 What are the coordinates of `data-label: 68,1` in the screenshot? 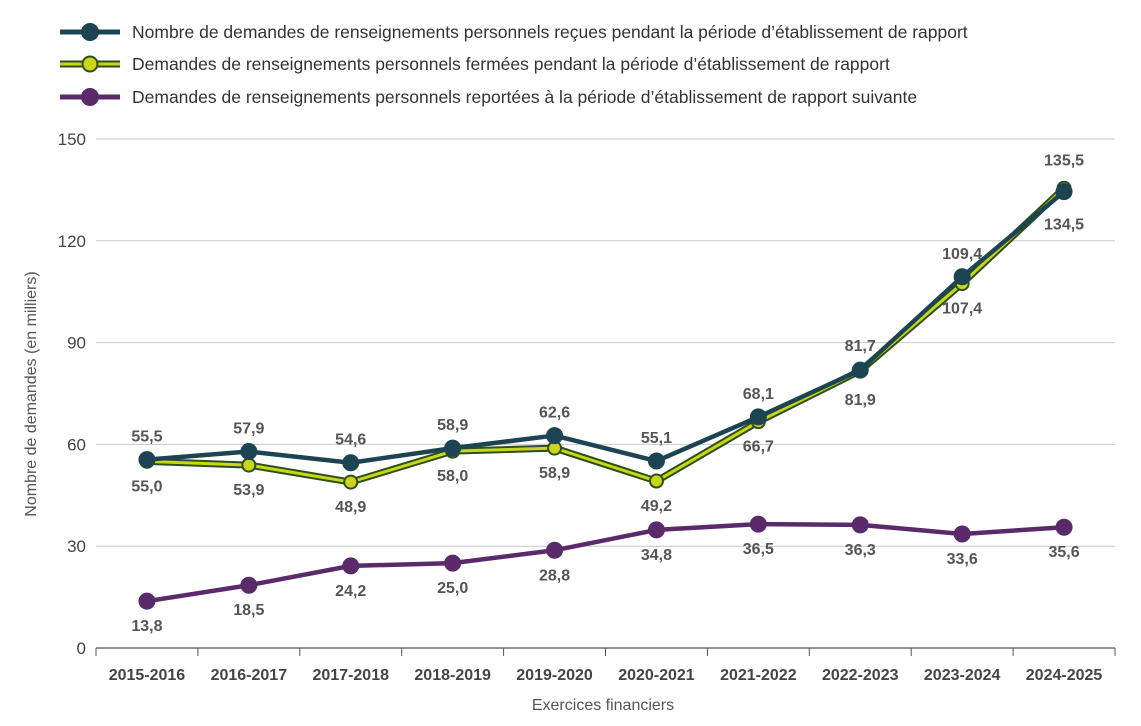 It's located at (758, 394).